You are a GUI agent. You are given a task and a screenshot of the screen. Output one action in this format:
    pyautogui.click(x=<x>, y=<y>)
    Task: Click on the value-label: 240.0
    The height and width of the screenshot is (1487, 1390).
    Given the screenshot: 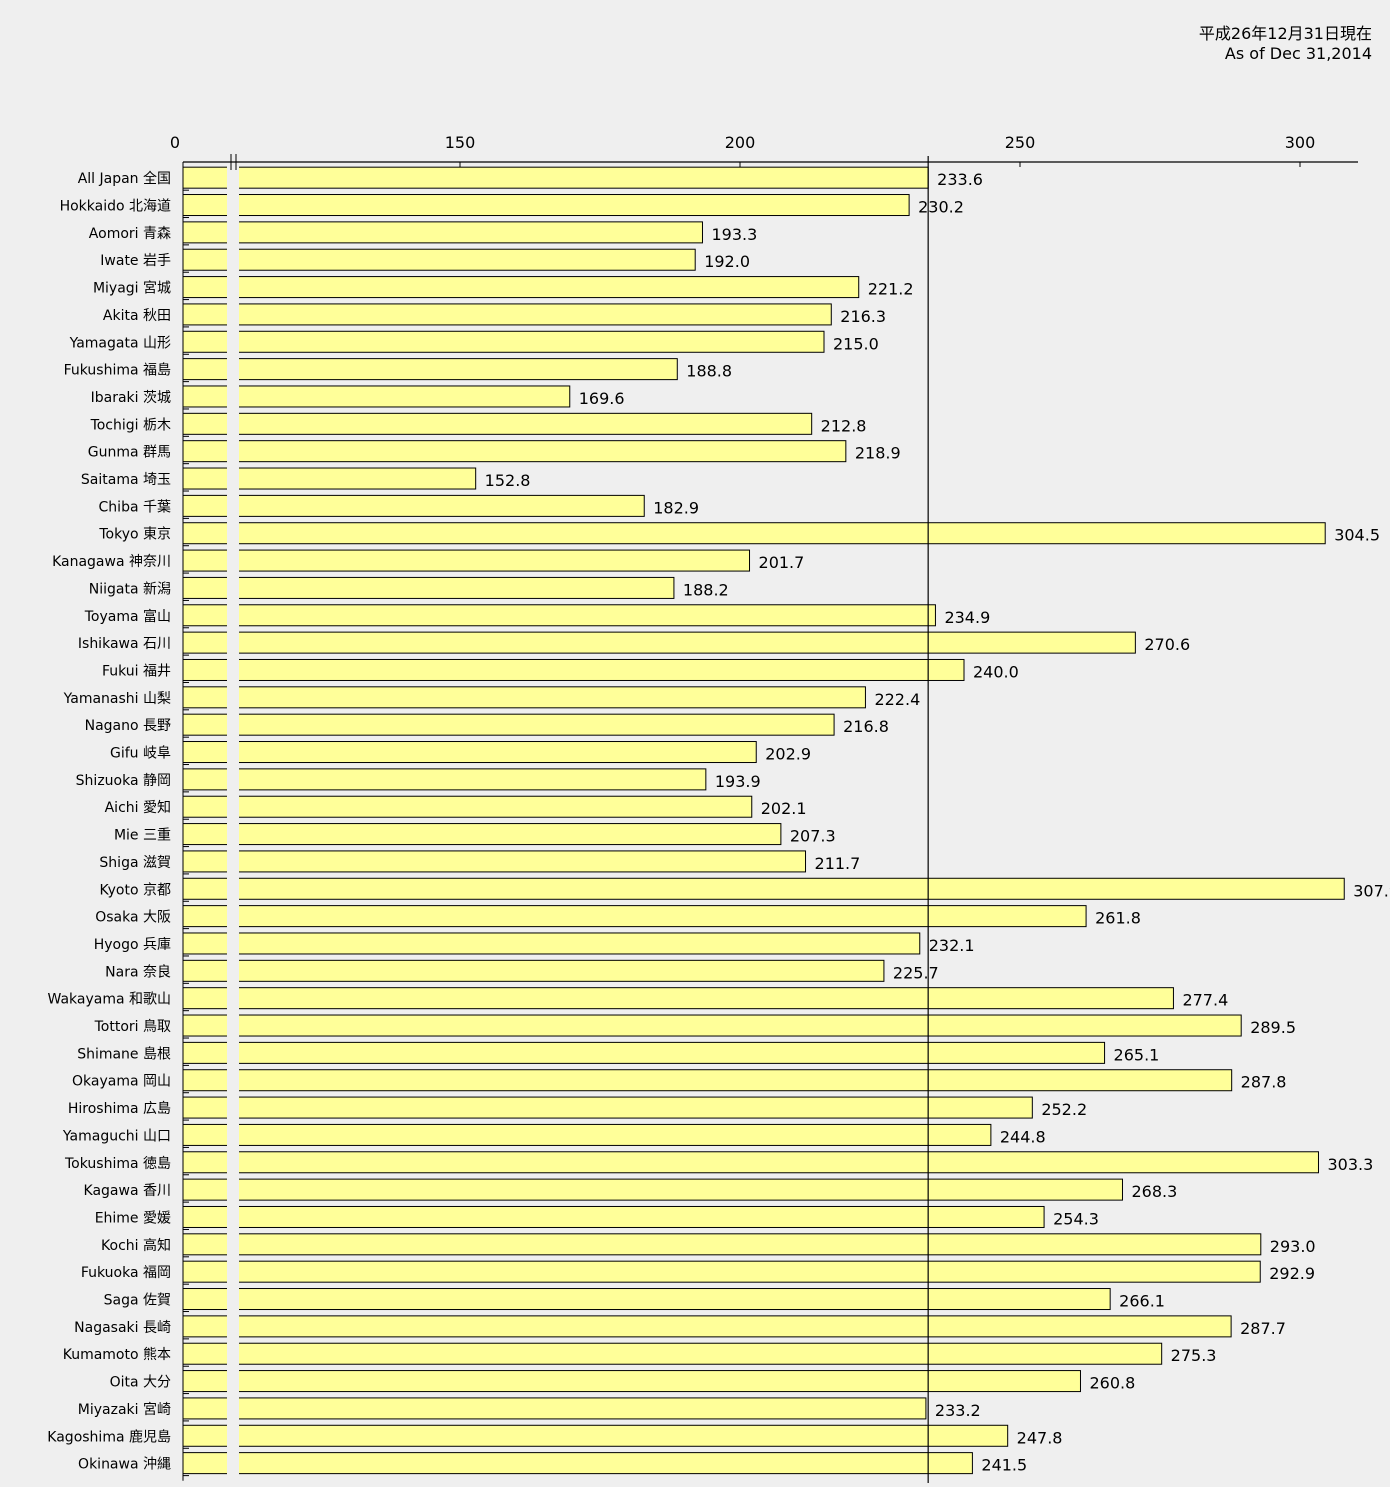 What is the action you would take?
    pyautogui.click(x=996, y=671)
    